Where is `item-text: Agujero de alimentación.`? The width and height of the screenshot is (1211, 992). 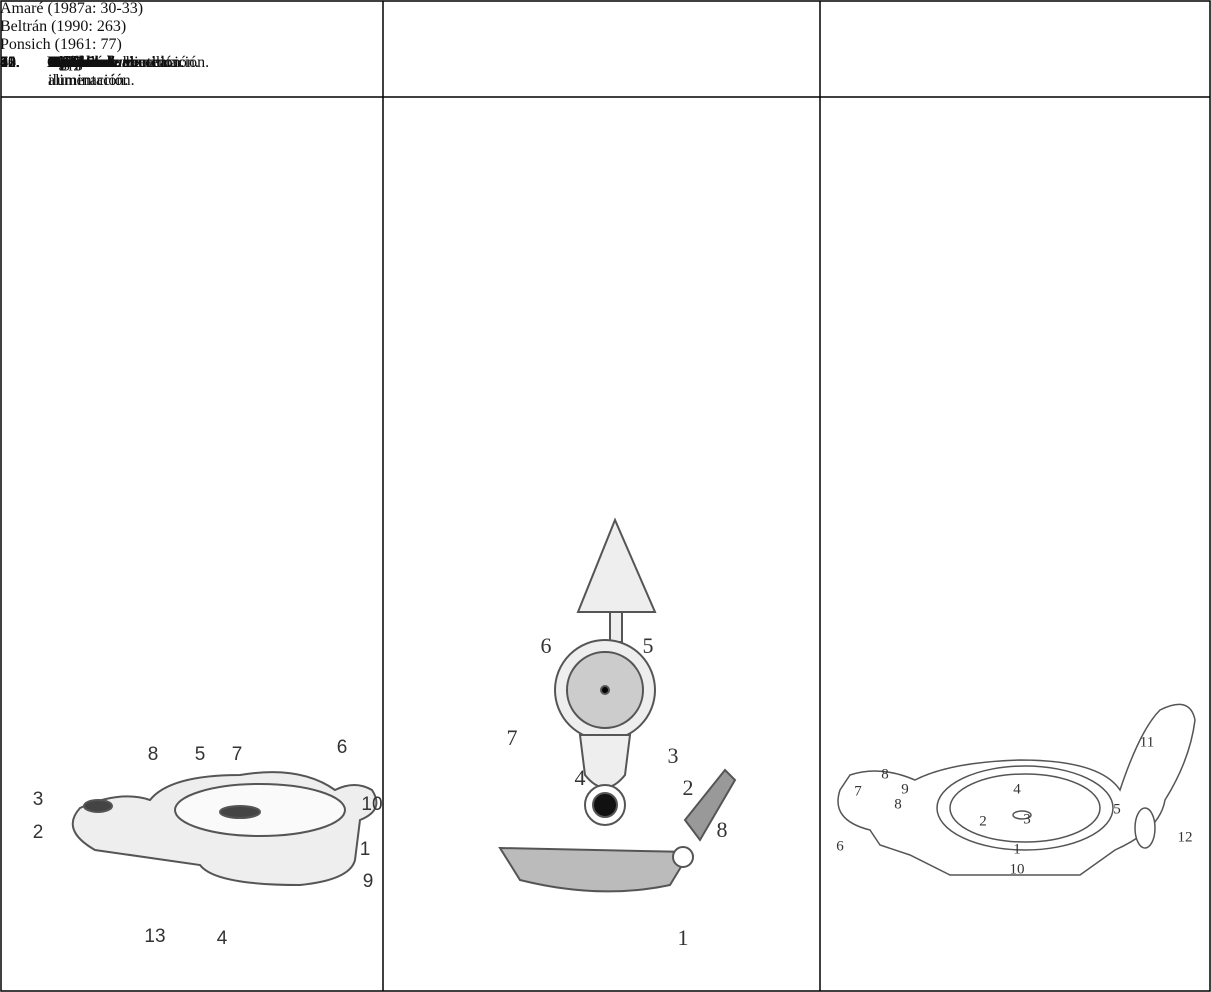
item-text: Agujero de alimentación. is located at coordinates (128, 63).